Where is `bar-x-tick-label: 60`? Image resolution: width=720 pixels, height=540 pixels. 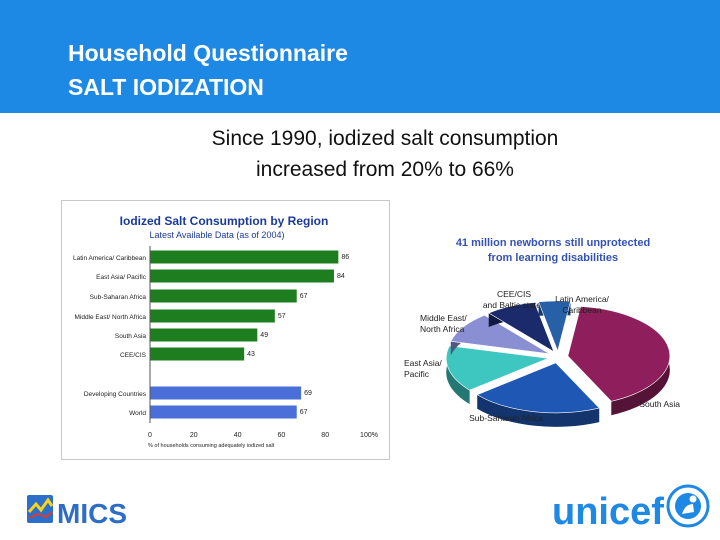 bar-x-tick-label: 60 is located at coordinates (282, 435).